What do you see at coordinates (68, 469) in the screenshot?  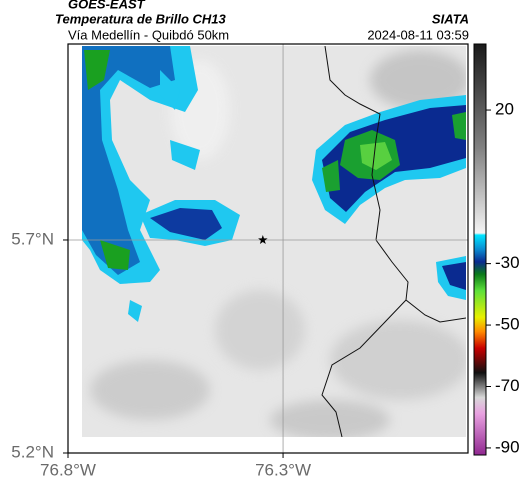 I see `x-tick-label: 76.8°W` at bounding box center [68, 469].